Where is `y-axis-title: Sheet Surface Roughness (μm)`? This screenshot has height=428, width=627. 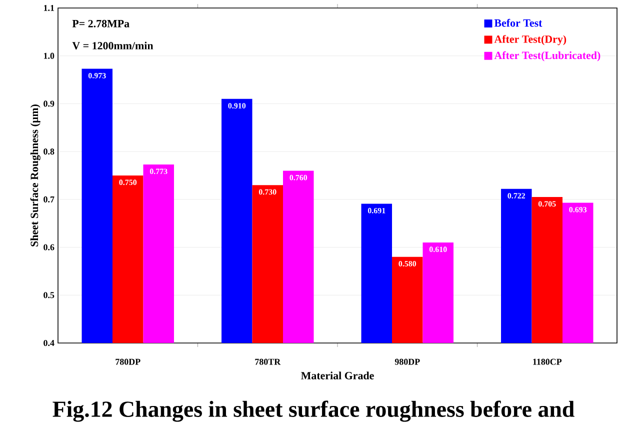 y-axis-title: Sheet Surface Roughness (μm) is located at coordinates (35, 175).